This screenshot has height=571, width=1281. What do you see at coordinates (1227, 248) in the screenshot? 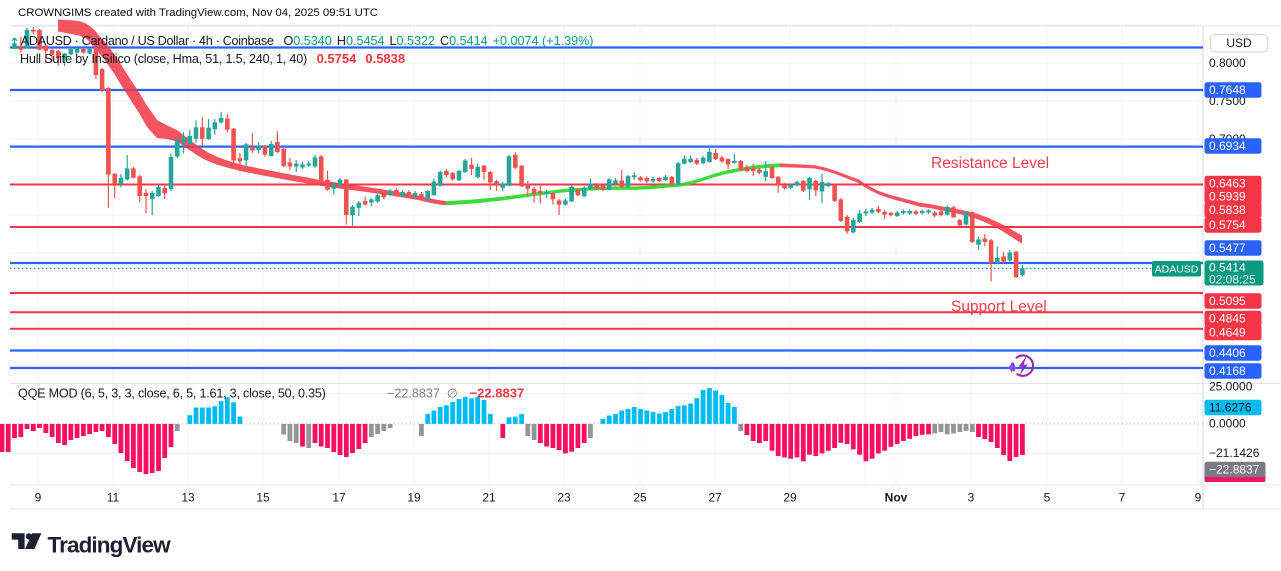
I see `svg-text: 0.5477` at bounding box center [1227, 248].